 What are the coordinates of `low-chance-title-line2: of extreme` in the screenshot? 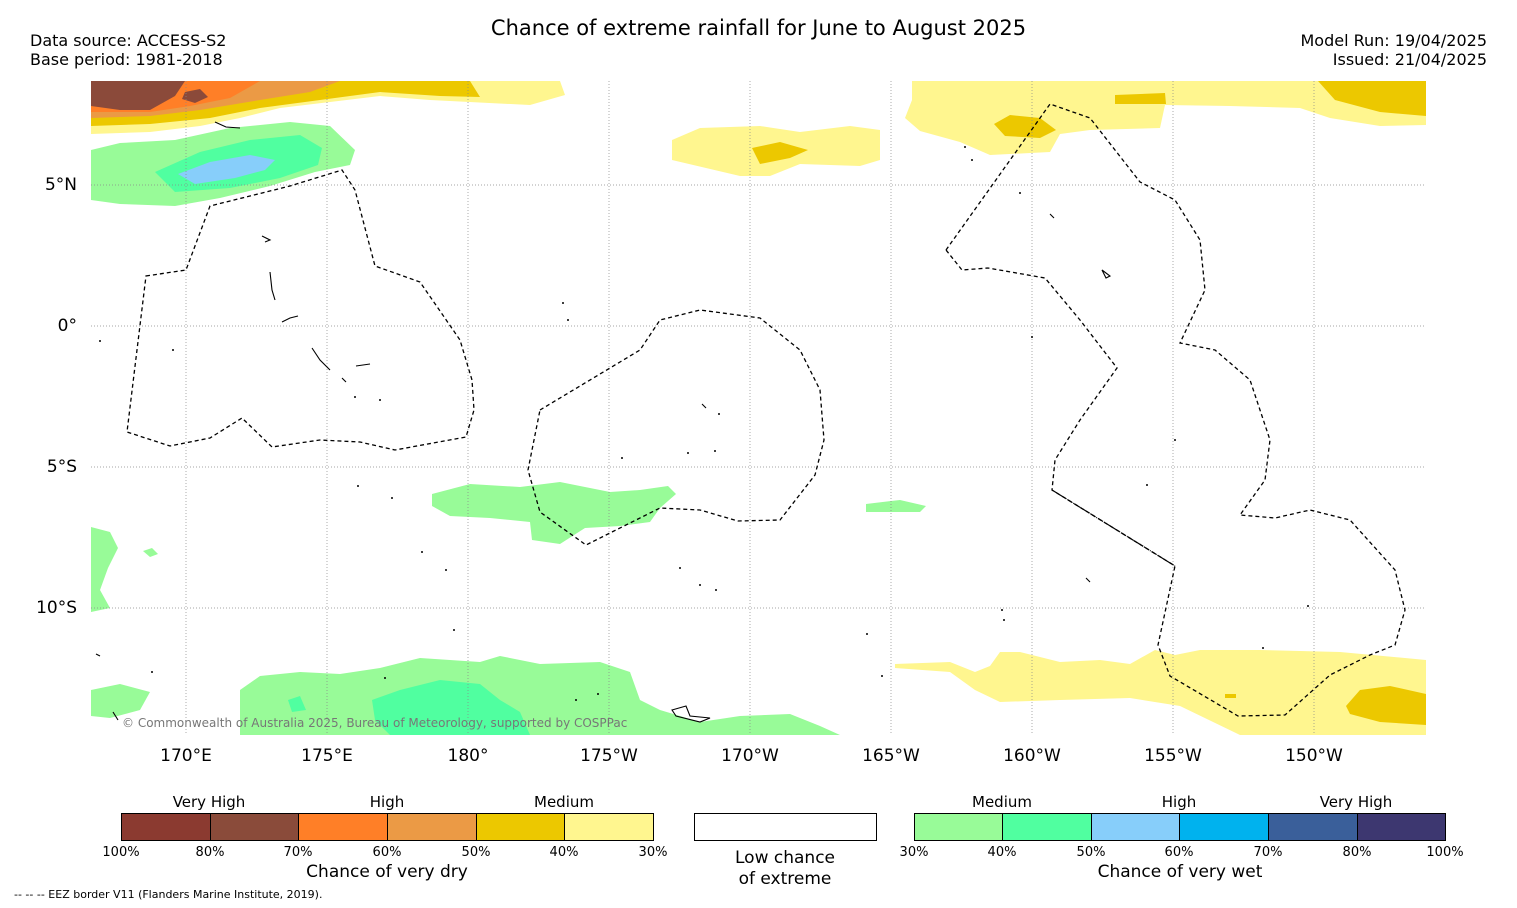 It's located at (785, 879).